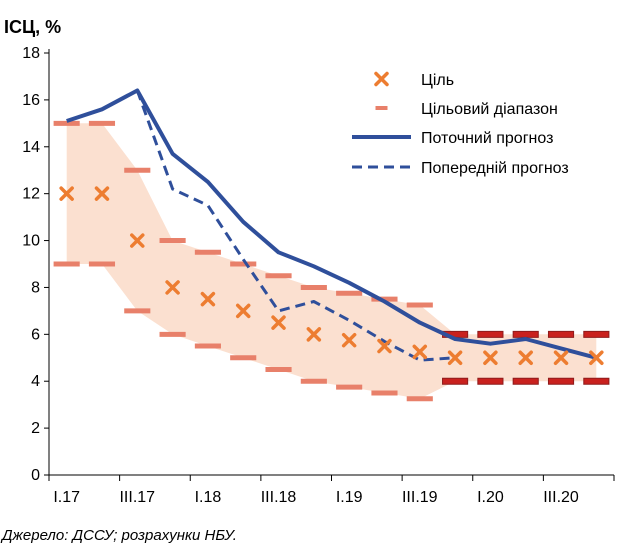 Image resolution: width=621 pixels, height=557 pixels. I want to click on y-tick-label: 4, so click(35, 381).